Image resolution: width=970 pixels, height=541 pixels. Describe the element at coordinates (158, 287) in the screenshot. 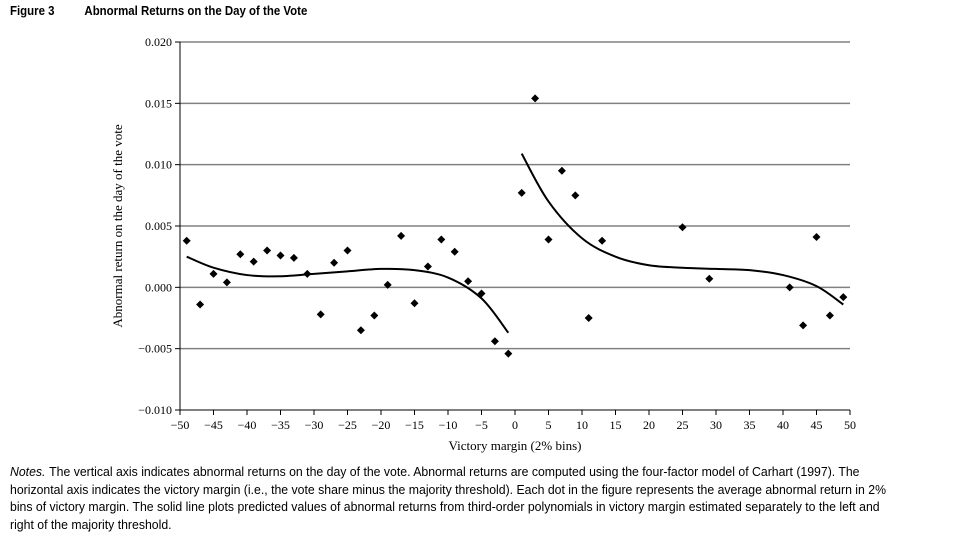

I see `y-tick-label: 0.000` at that location.